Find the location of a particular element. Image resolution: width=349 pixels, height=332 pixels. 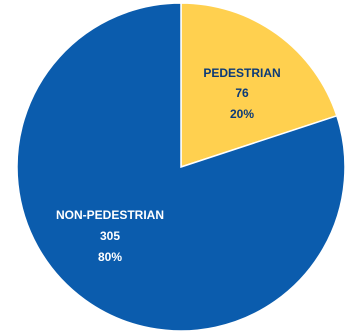

slice-label-non-pedestrian-percent: 80% is located at coordinates (110, 257).